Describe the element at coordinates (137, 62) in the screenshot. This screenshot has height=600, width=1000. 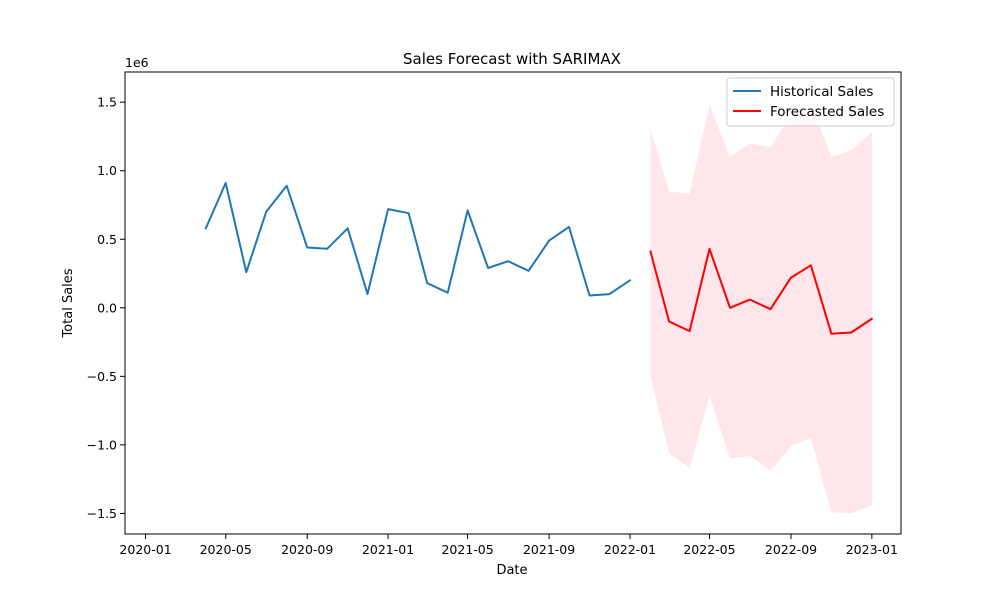
I see `y-offset-label: 1e6` at that location.